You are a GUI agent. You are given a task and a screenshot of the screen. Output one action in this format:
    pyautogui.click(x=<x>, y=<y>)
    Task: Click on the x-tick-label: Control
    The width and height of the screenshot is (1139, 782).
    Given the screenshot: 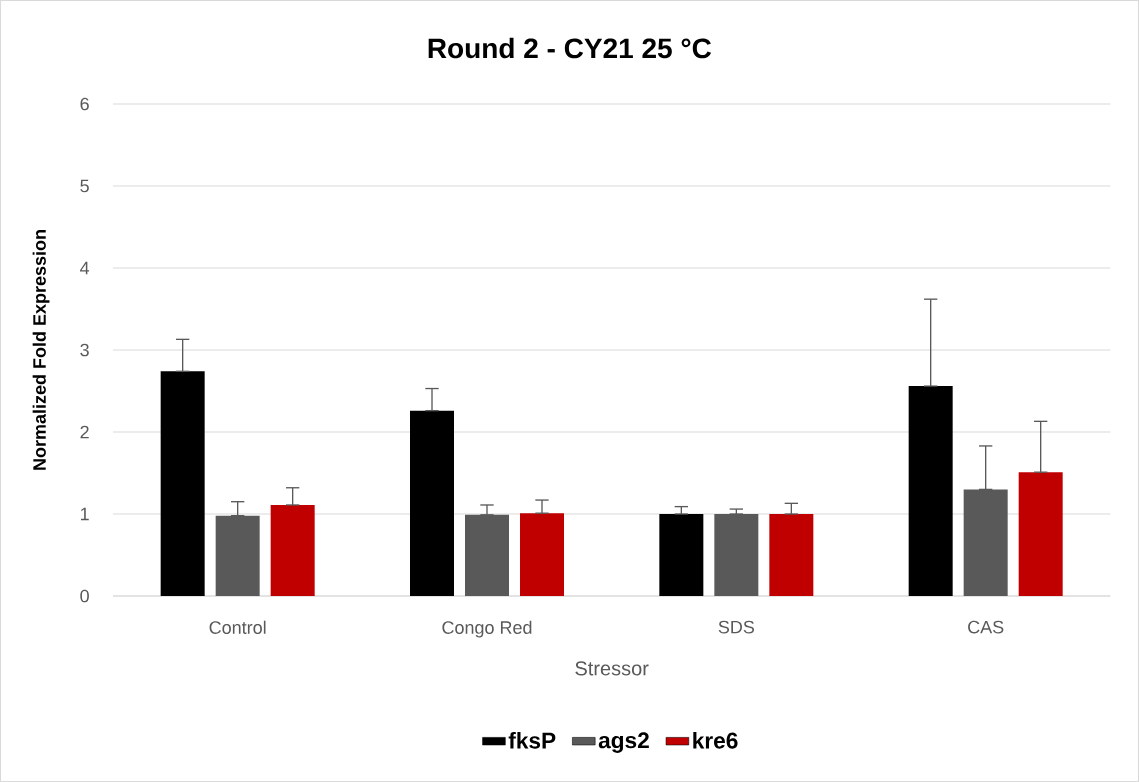 What is the action you would take?
    pyautogui.click(x=237, y=627)
    